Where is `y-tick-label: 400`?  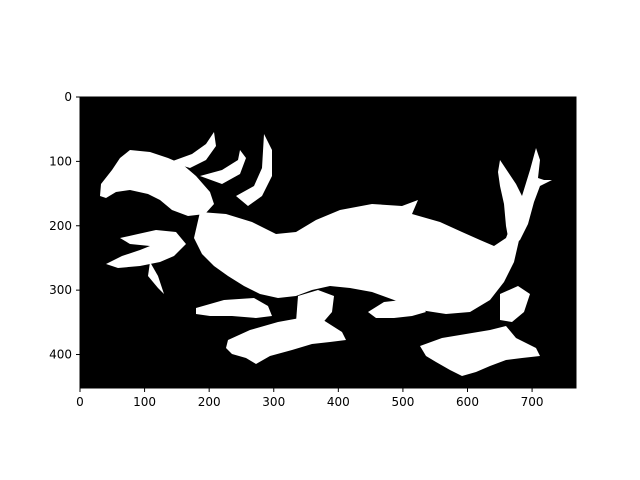 y-tick-label: 400 is located at coordinates (60, 355).